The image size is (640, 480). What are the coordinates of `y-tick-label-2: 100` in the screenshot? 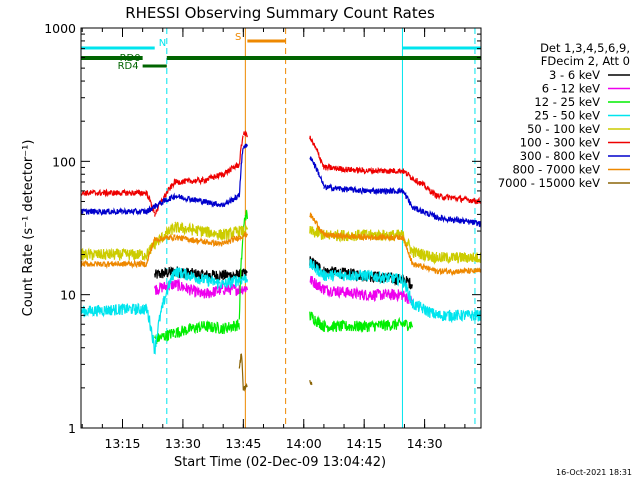 It's located at (64, 161).